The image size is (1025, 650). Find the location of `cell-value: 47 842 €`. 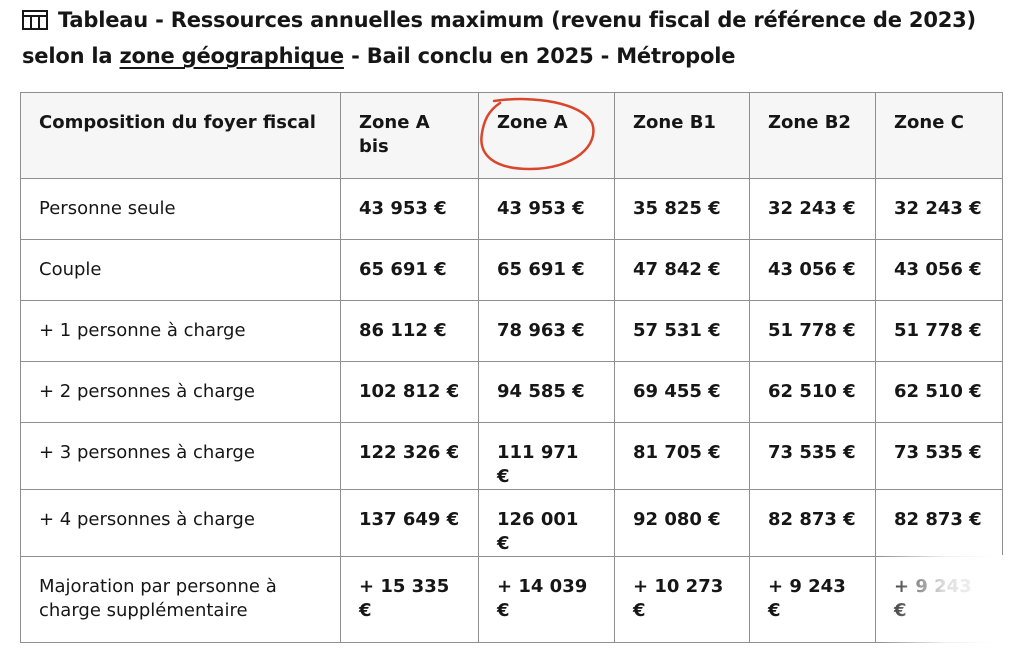

cell-value: 47 842 € is located at coordinates (682, 270).